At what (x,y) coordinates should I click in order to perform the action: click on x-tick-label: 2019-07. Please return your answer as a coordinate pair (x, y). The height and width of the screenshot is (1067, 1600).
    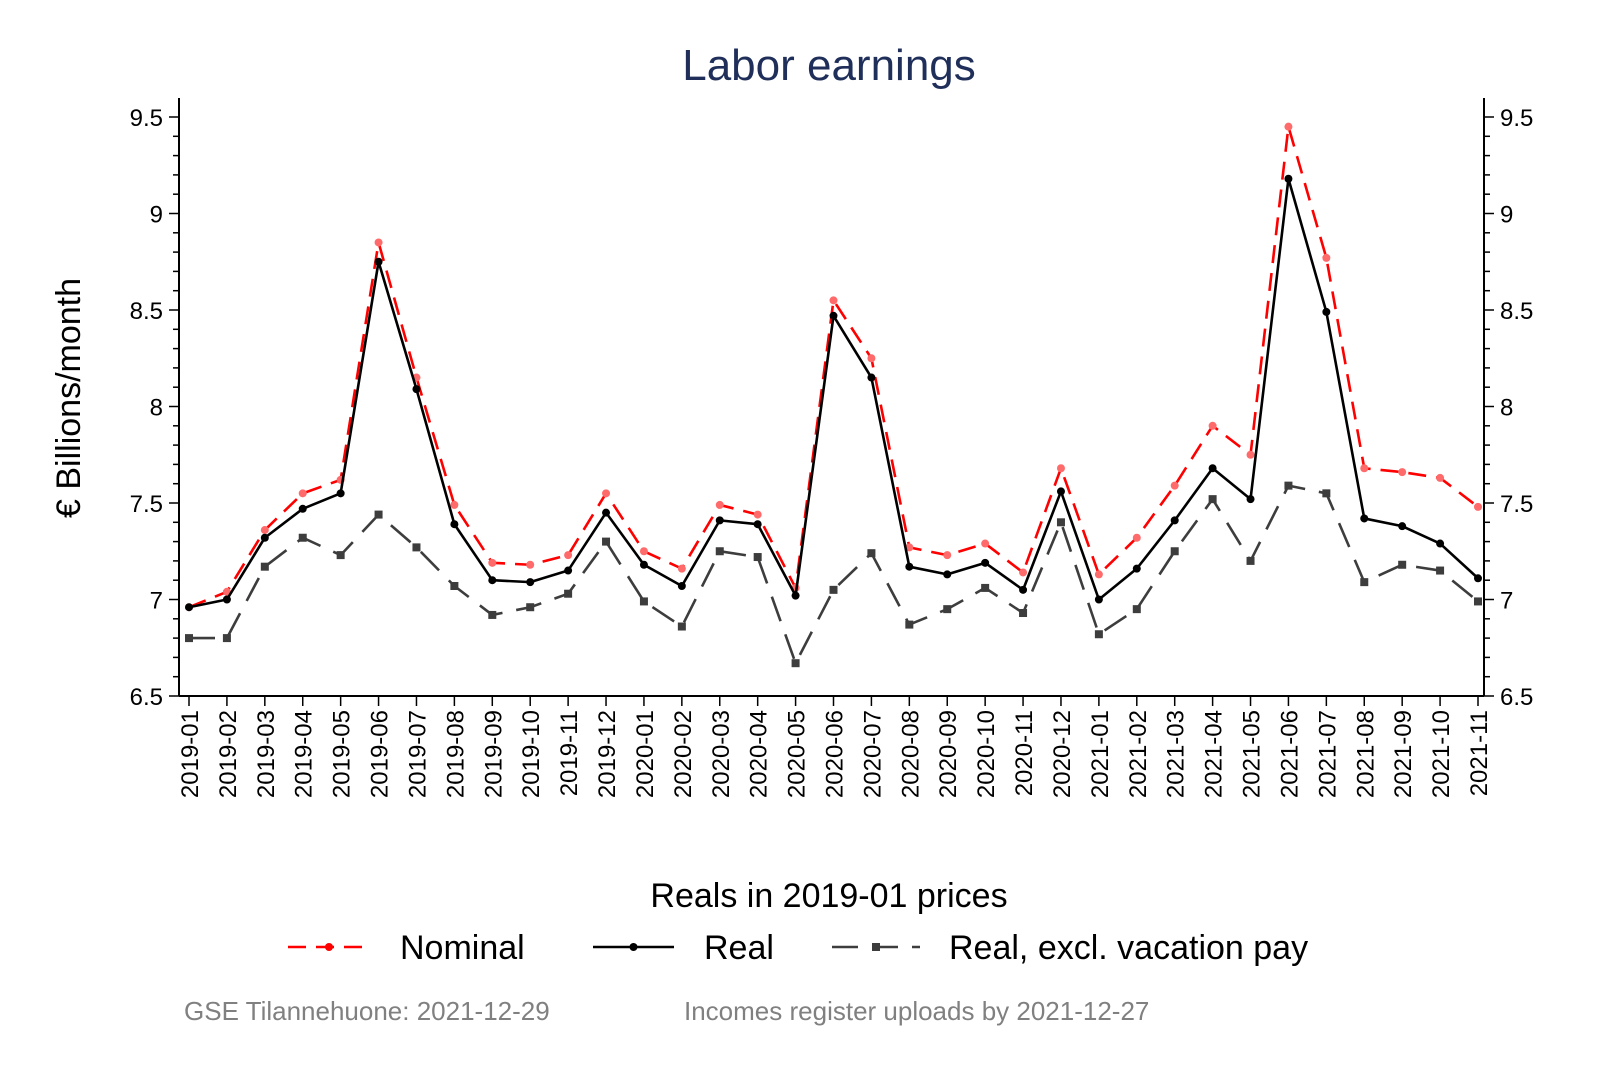
    Looking at the image, I should click on (417, 754).